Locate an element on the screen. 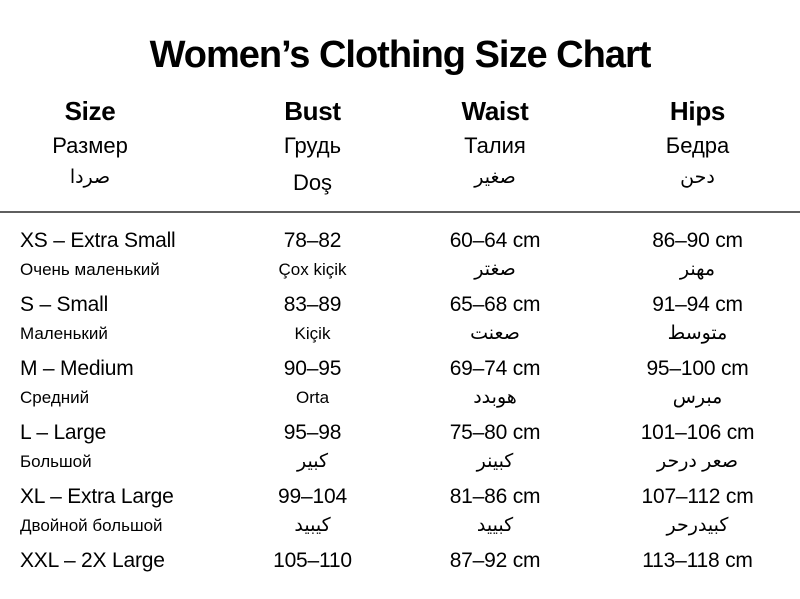 The height and width of the screenshot is (599, 800). header-label-bust-en: Bust is located at coordinates (312, 111).